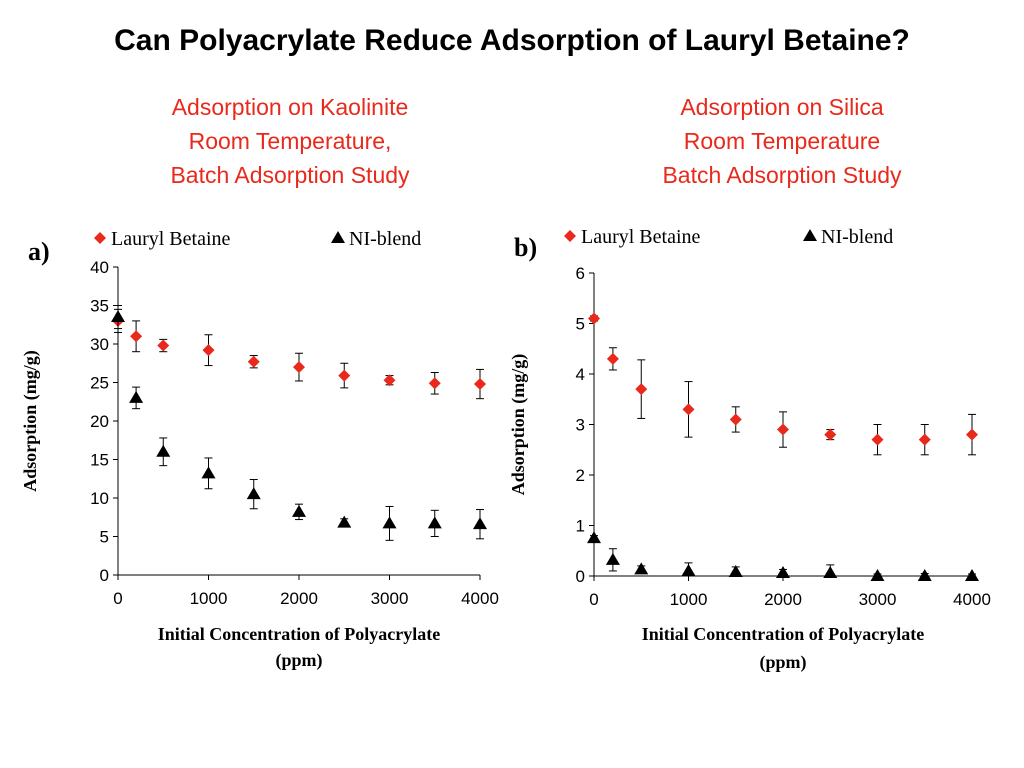  What do you see at coordinates (99, 306) in the screenshot?
I see `y-tick-label: 35` at bounding box center [99, 306].